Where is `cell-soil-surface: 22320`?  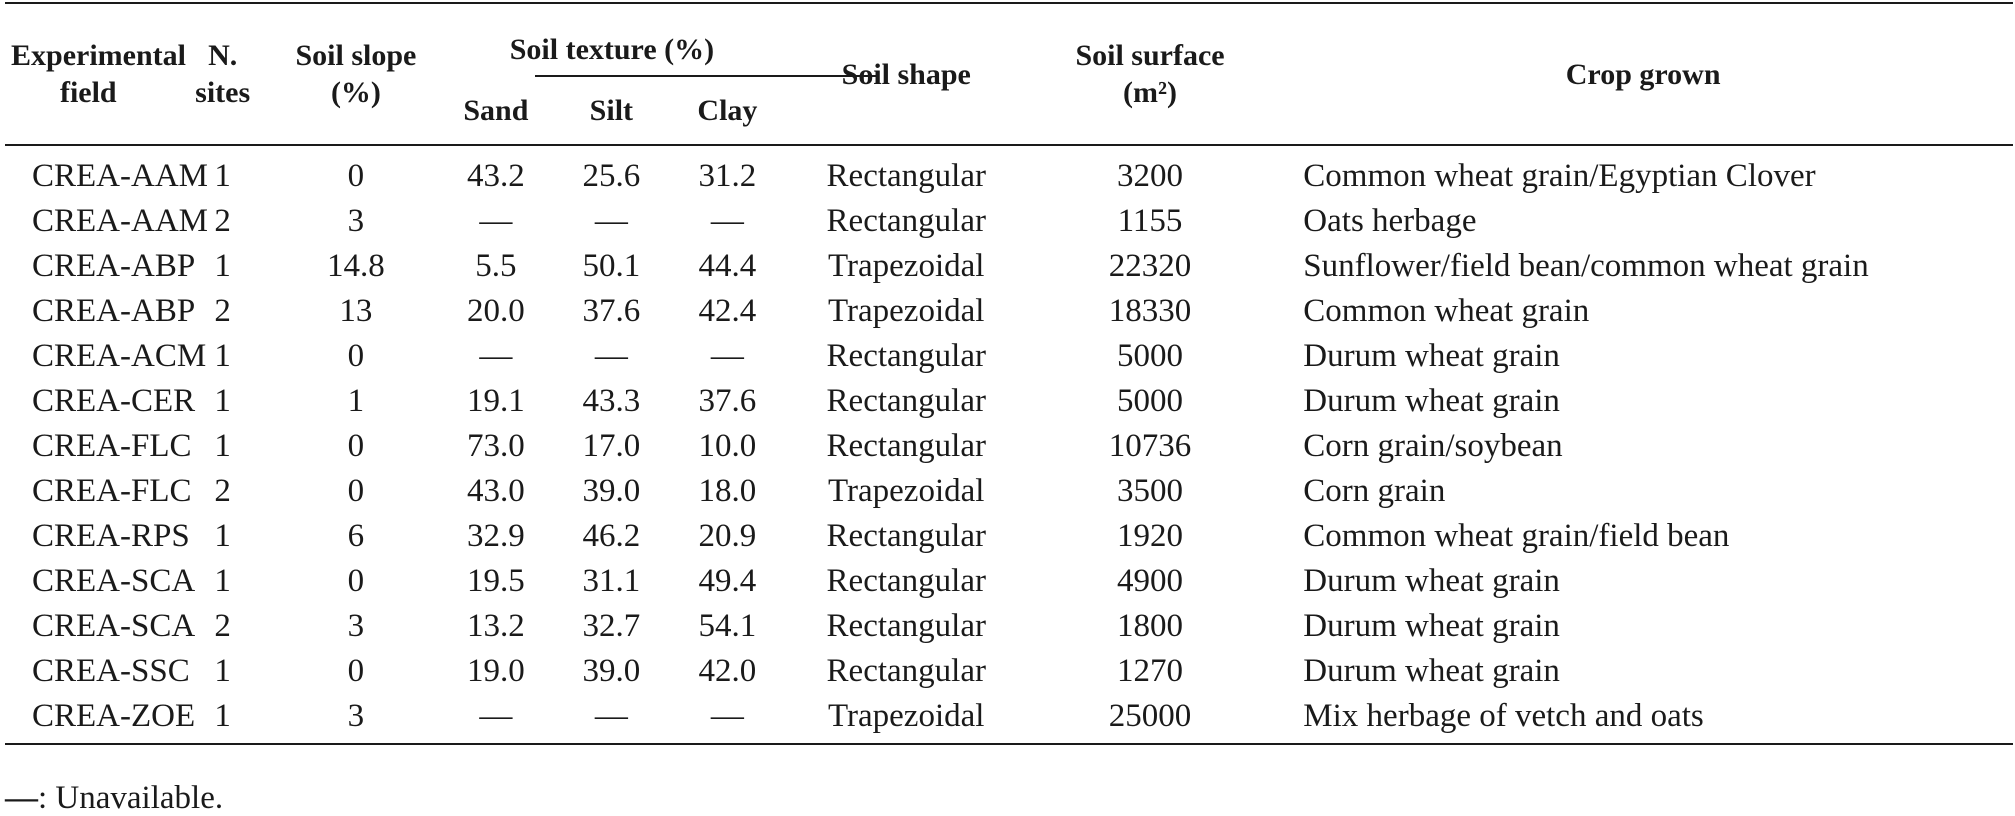
cell-soil-surface: 22320 is located at coordinates (1150, 266).